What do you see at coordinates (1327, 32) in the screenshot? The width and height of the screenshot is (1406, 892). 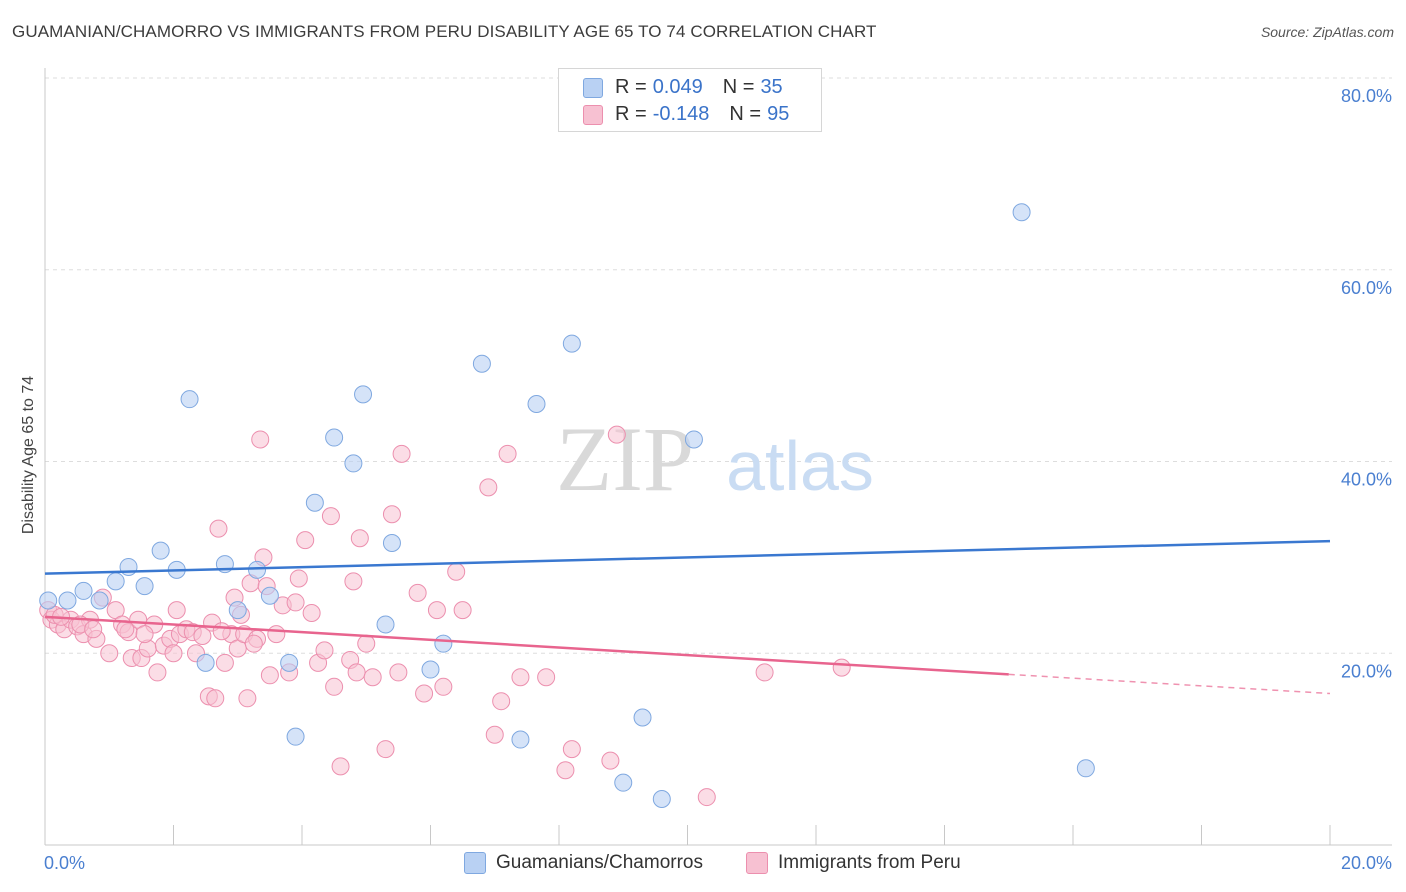 I see `chart-source: Source: ZipAtlas.com` at bounding box center [1327, 32].